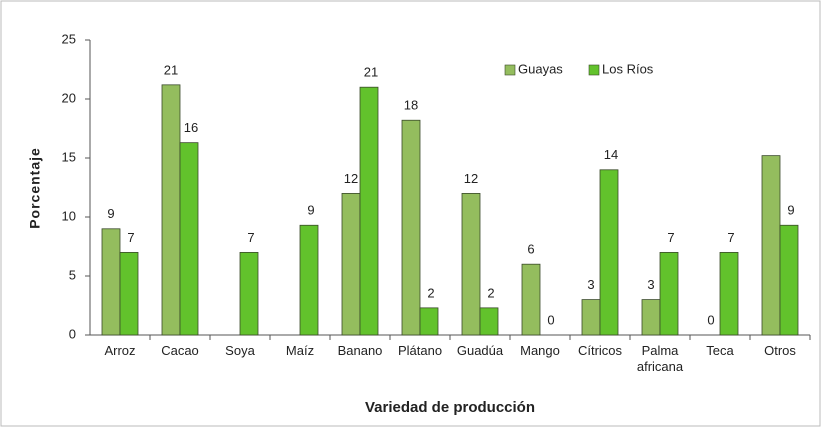  I want to click on x-tick-label: Cacao, so click(180, 350).